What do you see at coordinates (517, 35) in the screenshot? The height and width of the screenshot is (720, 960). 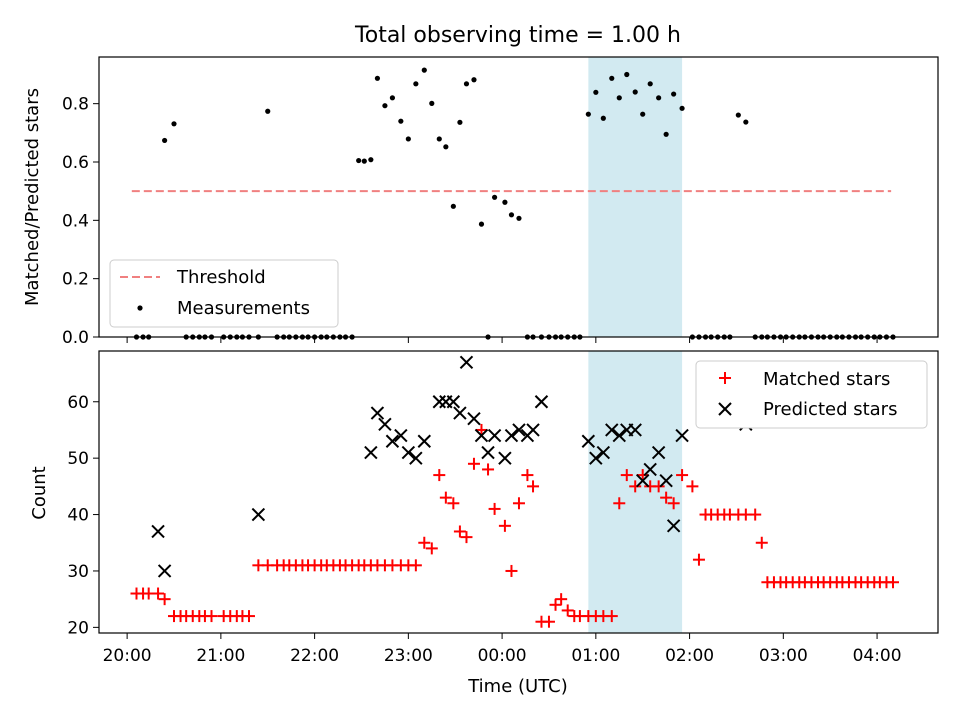 I see `figure-title: Total observing time = 1.00 h` at bounding box center [517, 35].